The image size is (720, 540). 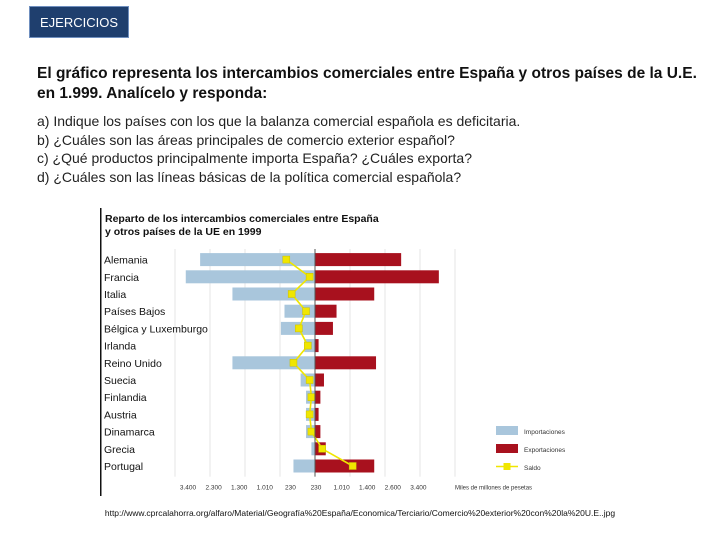 What do you see at coordinates (532, 468) in the screenshot?
I see `legend-label: Saldo` at bounding box center [532, 468].